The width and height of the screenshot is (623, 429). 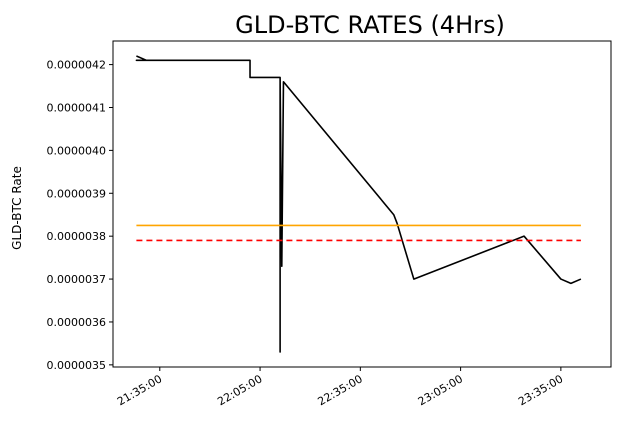 I want to click on x-tick-label: 23:35:00, so click(x=540, y=390).